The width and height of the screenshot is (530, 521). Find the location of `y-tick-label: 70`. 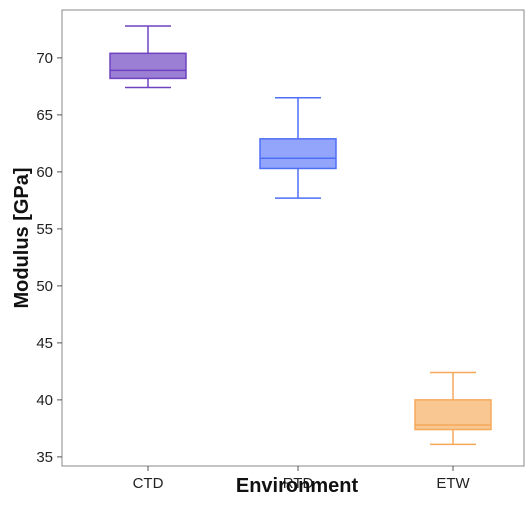

y-tick-label: 70 is located at coordinates (44, 58).